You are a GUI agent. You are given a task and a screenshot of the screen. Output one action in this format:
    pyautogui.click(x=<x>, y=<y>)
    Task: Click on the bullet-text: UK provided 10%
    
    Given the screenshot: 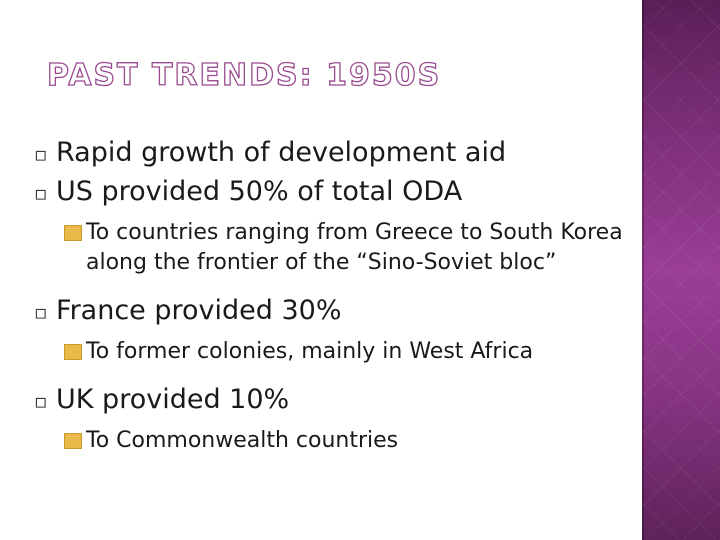 What is the action you would take?
    pyautogui.click(x=173, y=399)
    